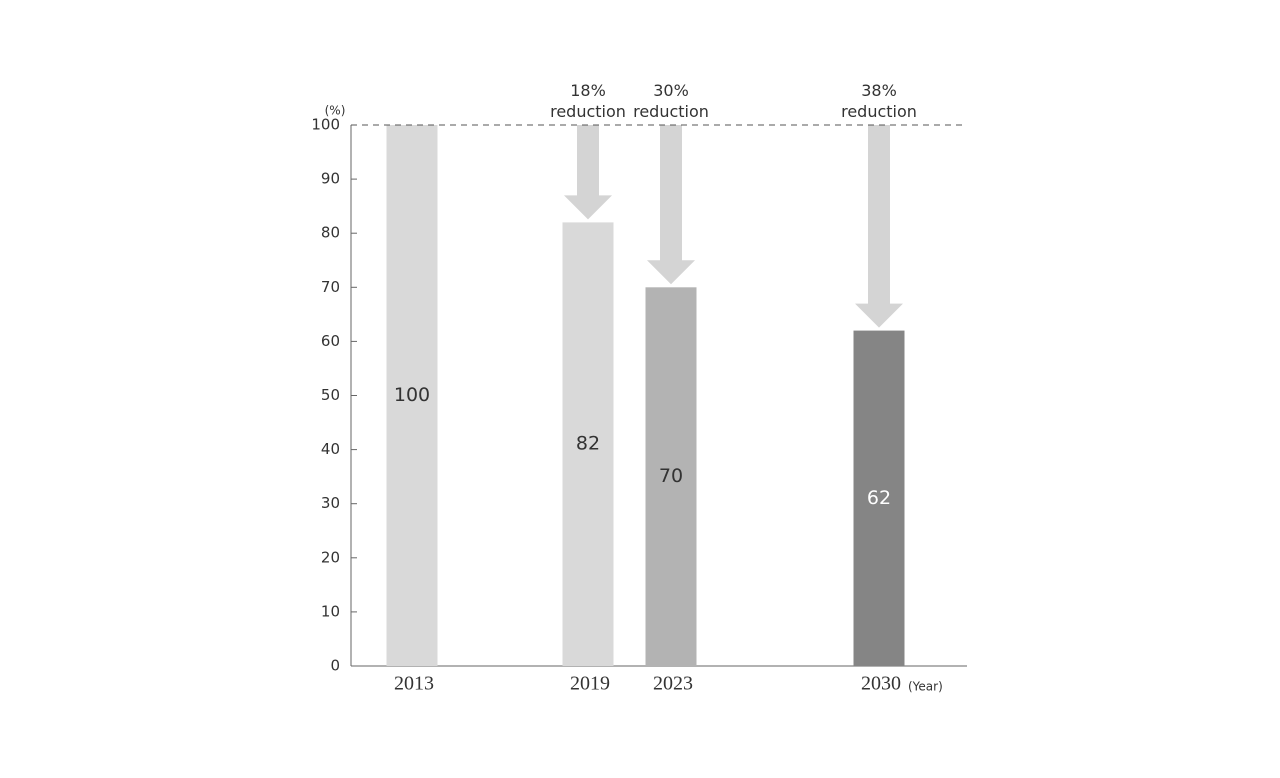 The image size is (1280, 778). Describe the element at coordinates (330, 287) in the screenshot. I see `y-tick-label: 70` at that location.